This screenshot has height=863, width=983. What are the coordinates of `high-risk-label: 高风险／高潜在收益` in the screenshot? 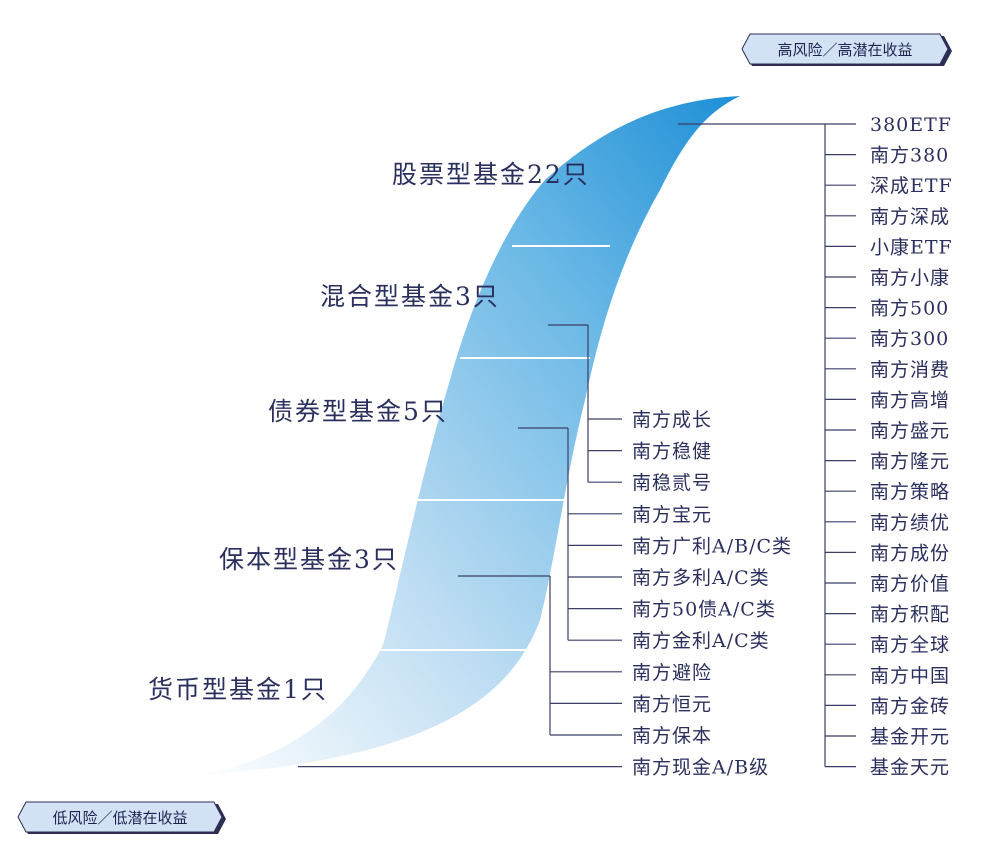 It's located at (844, 50).